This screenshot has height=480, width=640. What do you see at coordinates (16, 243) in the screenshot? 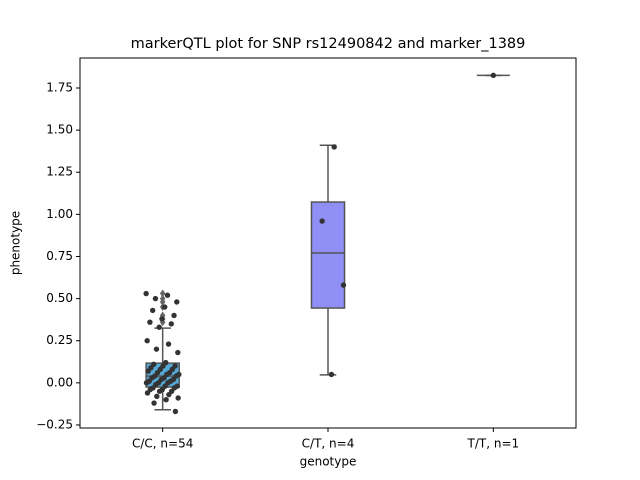
I see `y-axis-label: phenotype` at bounding box center [16, 243].